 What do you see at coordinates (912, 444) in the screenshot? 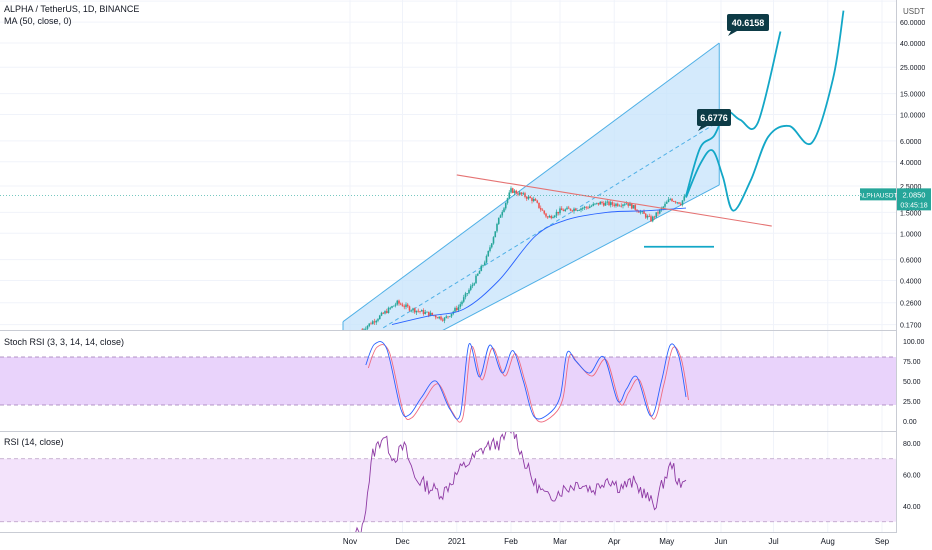
I see `rsi-tick-label: 80.00` at bounding box center [912, 444].